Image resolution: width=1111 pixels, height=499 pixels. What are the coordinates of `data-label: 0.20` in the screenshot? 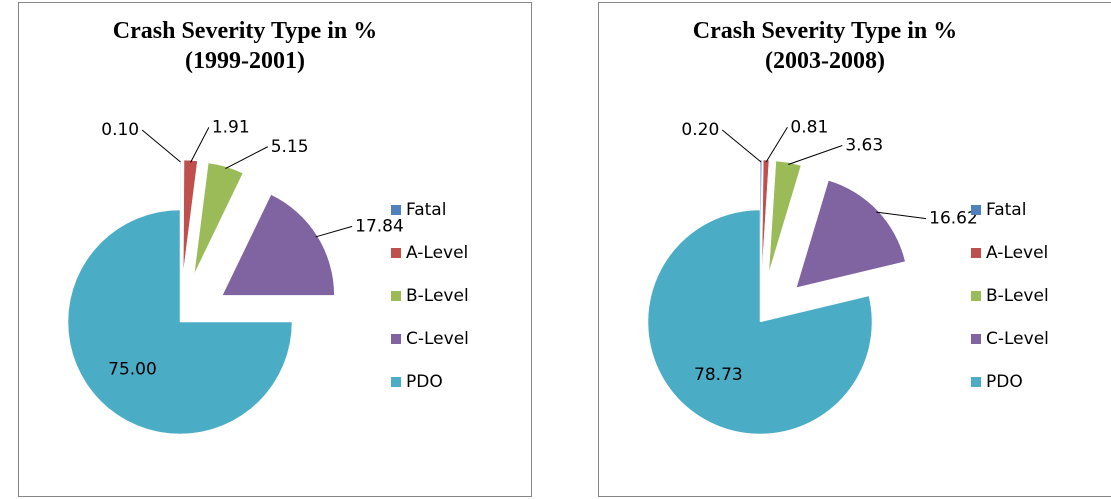 It's located at (700, 130).